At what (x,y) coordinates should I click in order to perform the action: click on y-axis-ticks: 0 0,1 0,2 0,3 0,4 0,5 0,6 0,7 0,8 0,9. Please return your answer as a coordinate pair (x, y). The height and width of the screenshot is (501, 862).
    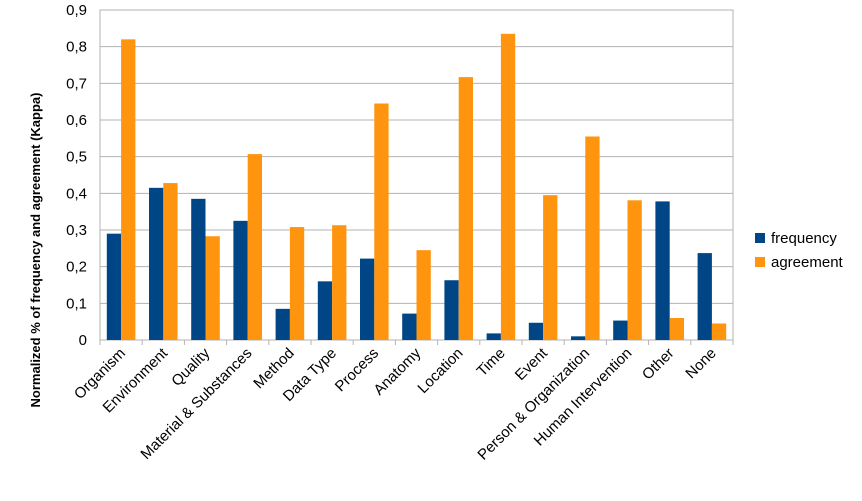
    Looking at the image, I should click on (76, 175).